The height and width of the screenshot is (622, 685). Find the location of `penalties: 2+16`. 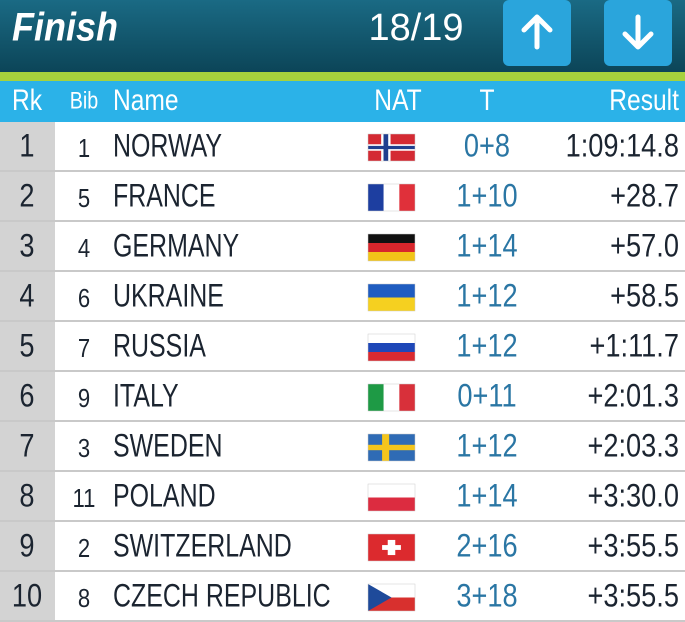

penalties: 2+16 is located at coordinates (486, 546).